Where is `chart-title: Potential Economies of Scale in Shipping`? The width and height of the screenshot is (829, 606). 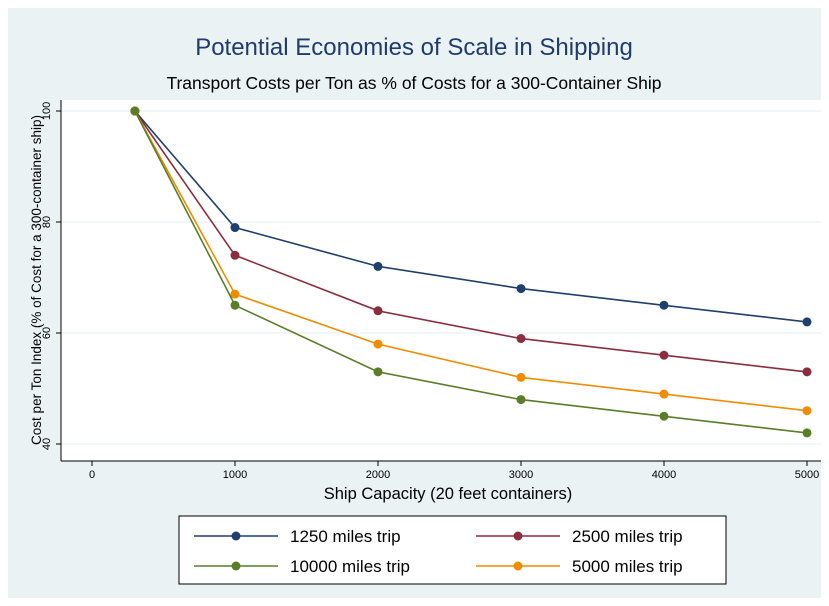
chart-title: Potential Economies of Scale in Shipping is located at coordinates (414, 47).